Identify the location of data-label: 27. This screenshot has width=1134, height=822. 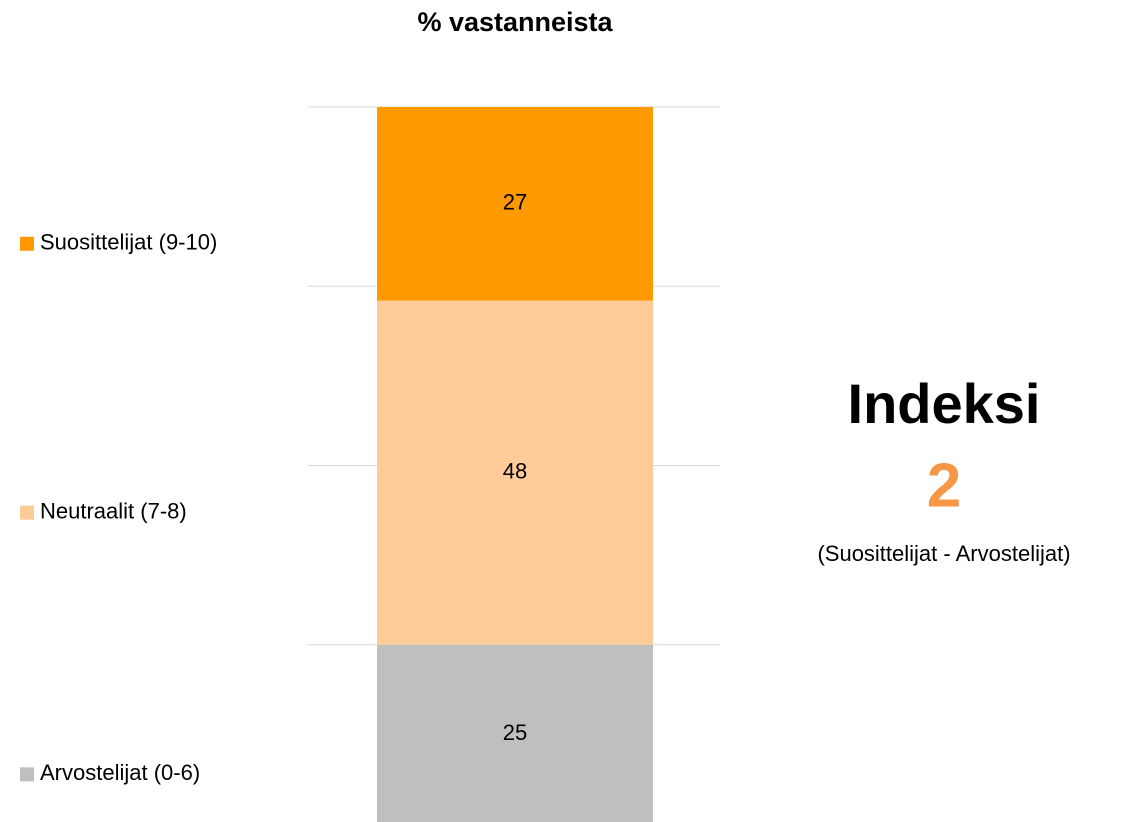
(515, 202).